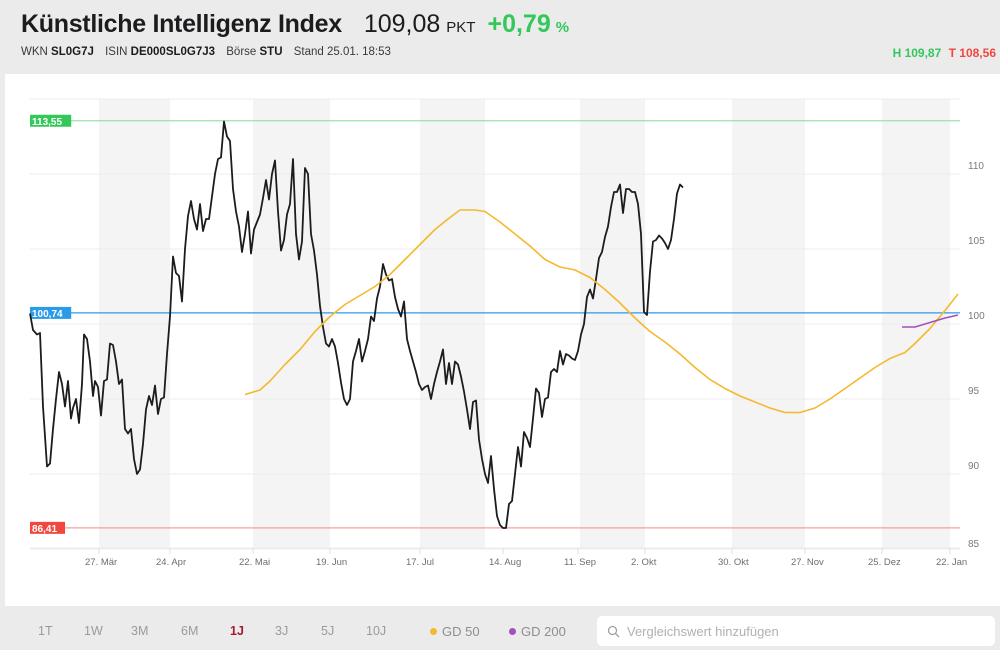 The height and width of the screenshot is (650, 1000). I want to click on range-3m: 3M, so click(140, 631).